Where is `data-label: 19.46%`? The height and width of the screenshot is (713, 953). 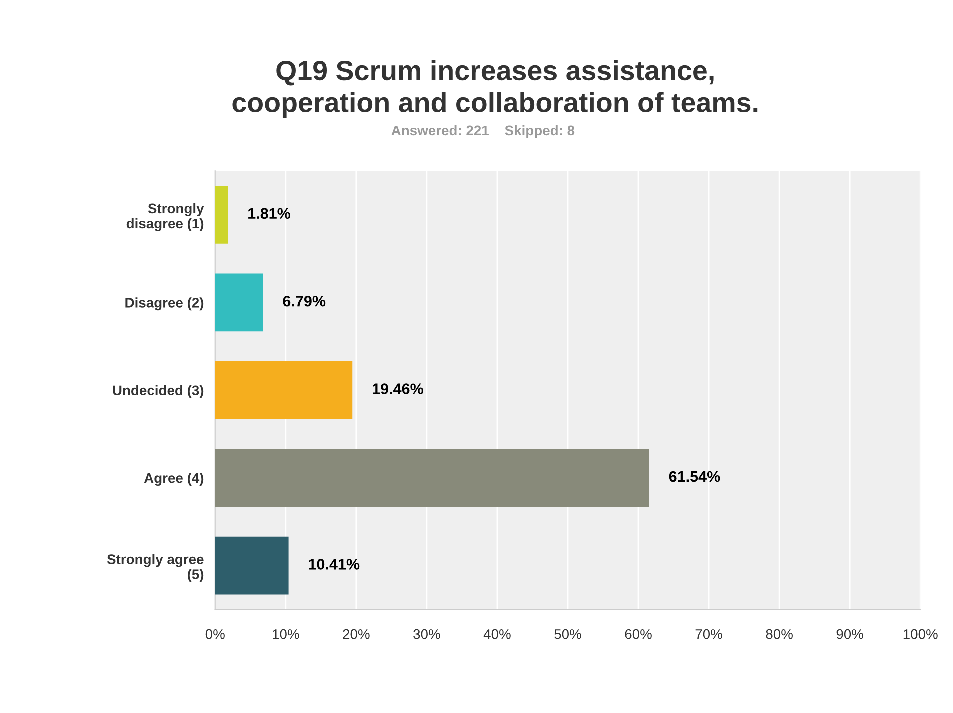
data-label: 19.46% is located at coordinates (398, 389).